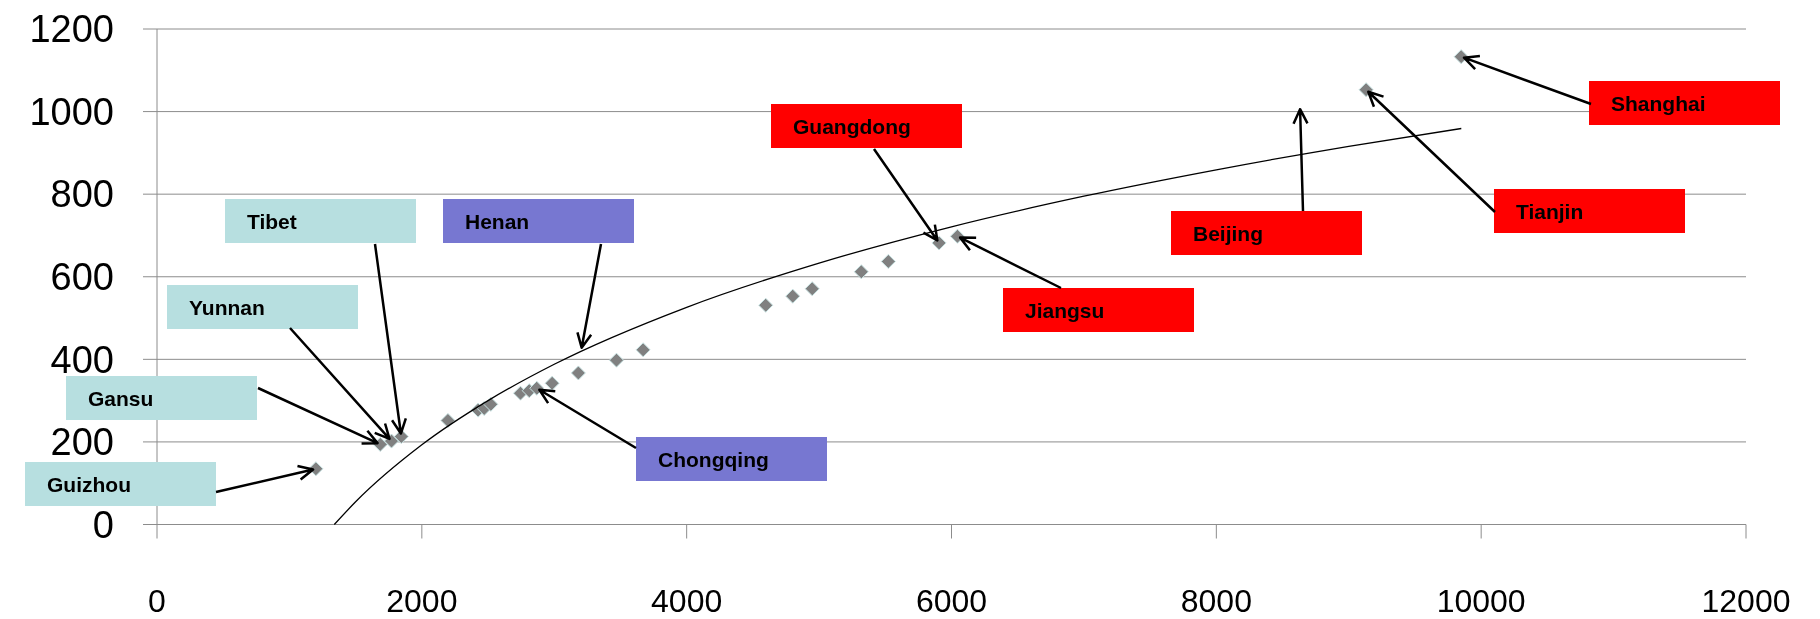  What do you see at coordinates (82, 359) in the screenshot?
I see `y-tick-label: 400` at bounding box center [82, 359].